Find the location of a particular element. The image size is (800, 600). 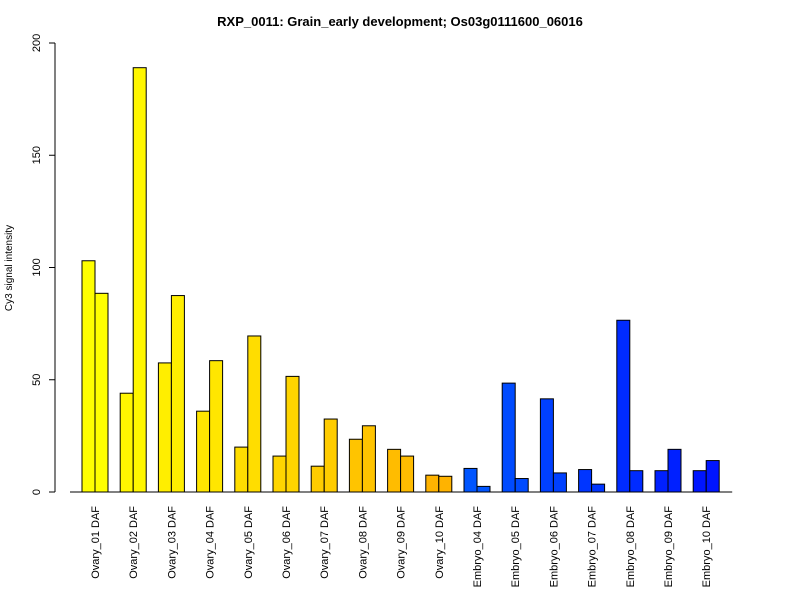

x-tick-label: Ovary_09 DAF is located at coordinates (402, 542).